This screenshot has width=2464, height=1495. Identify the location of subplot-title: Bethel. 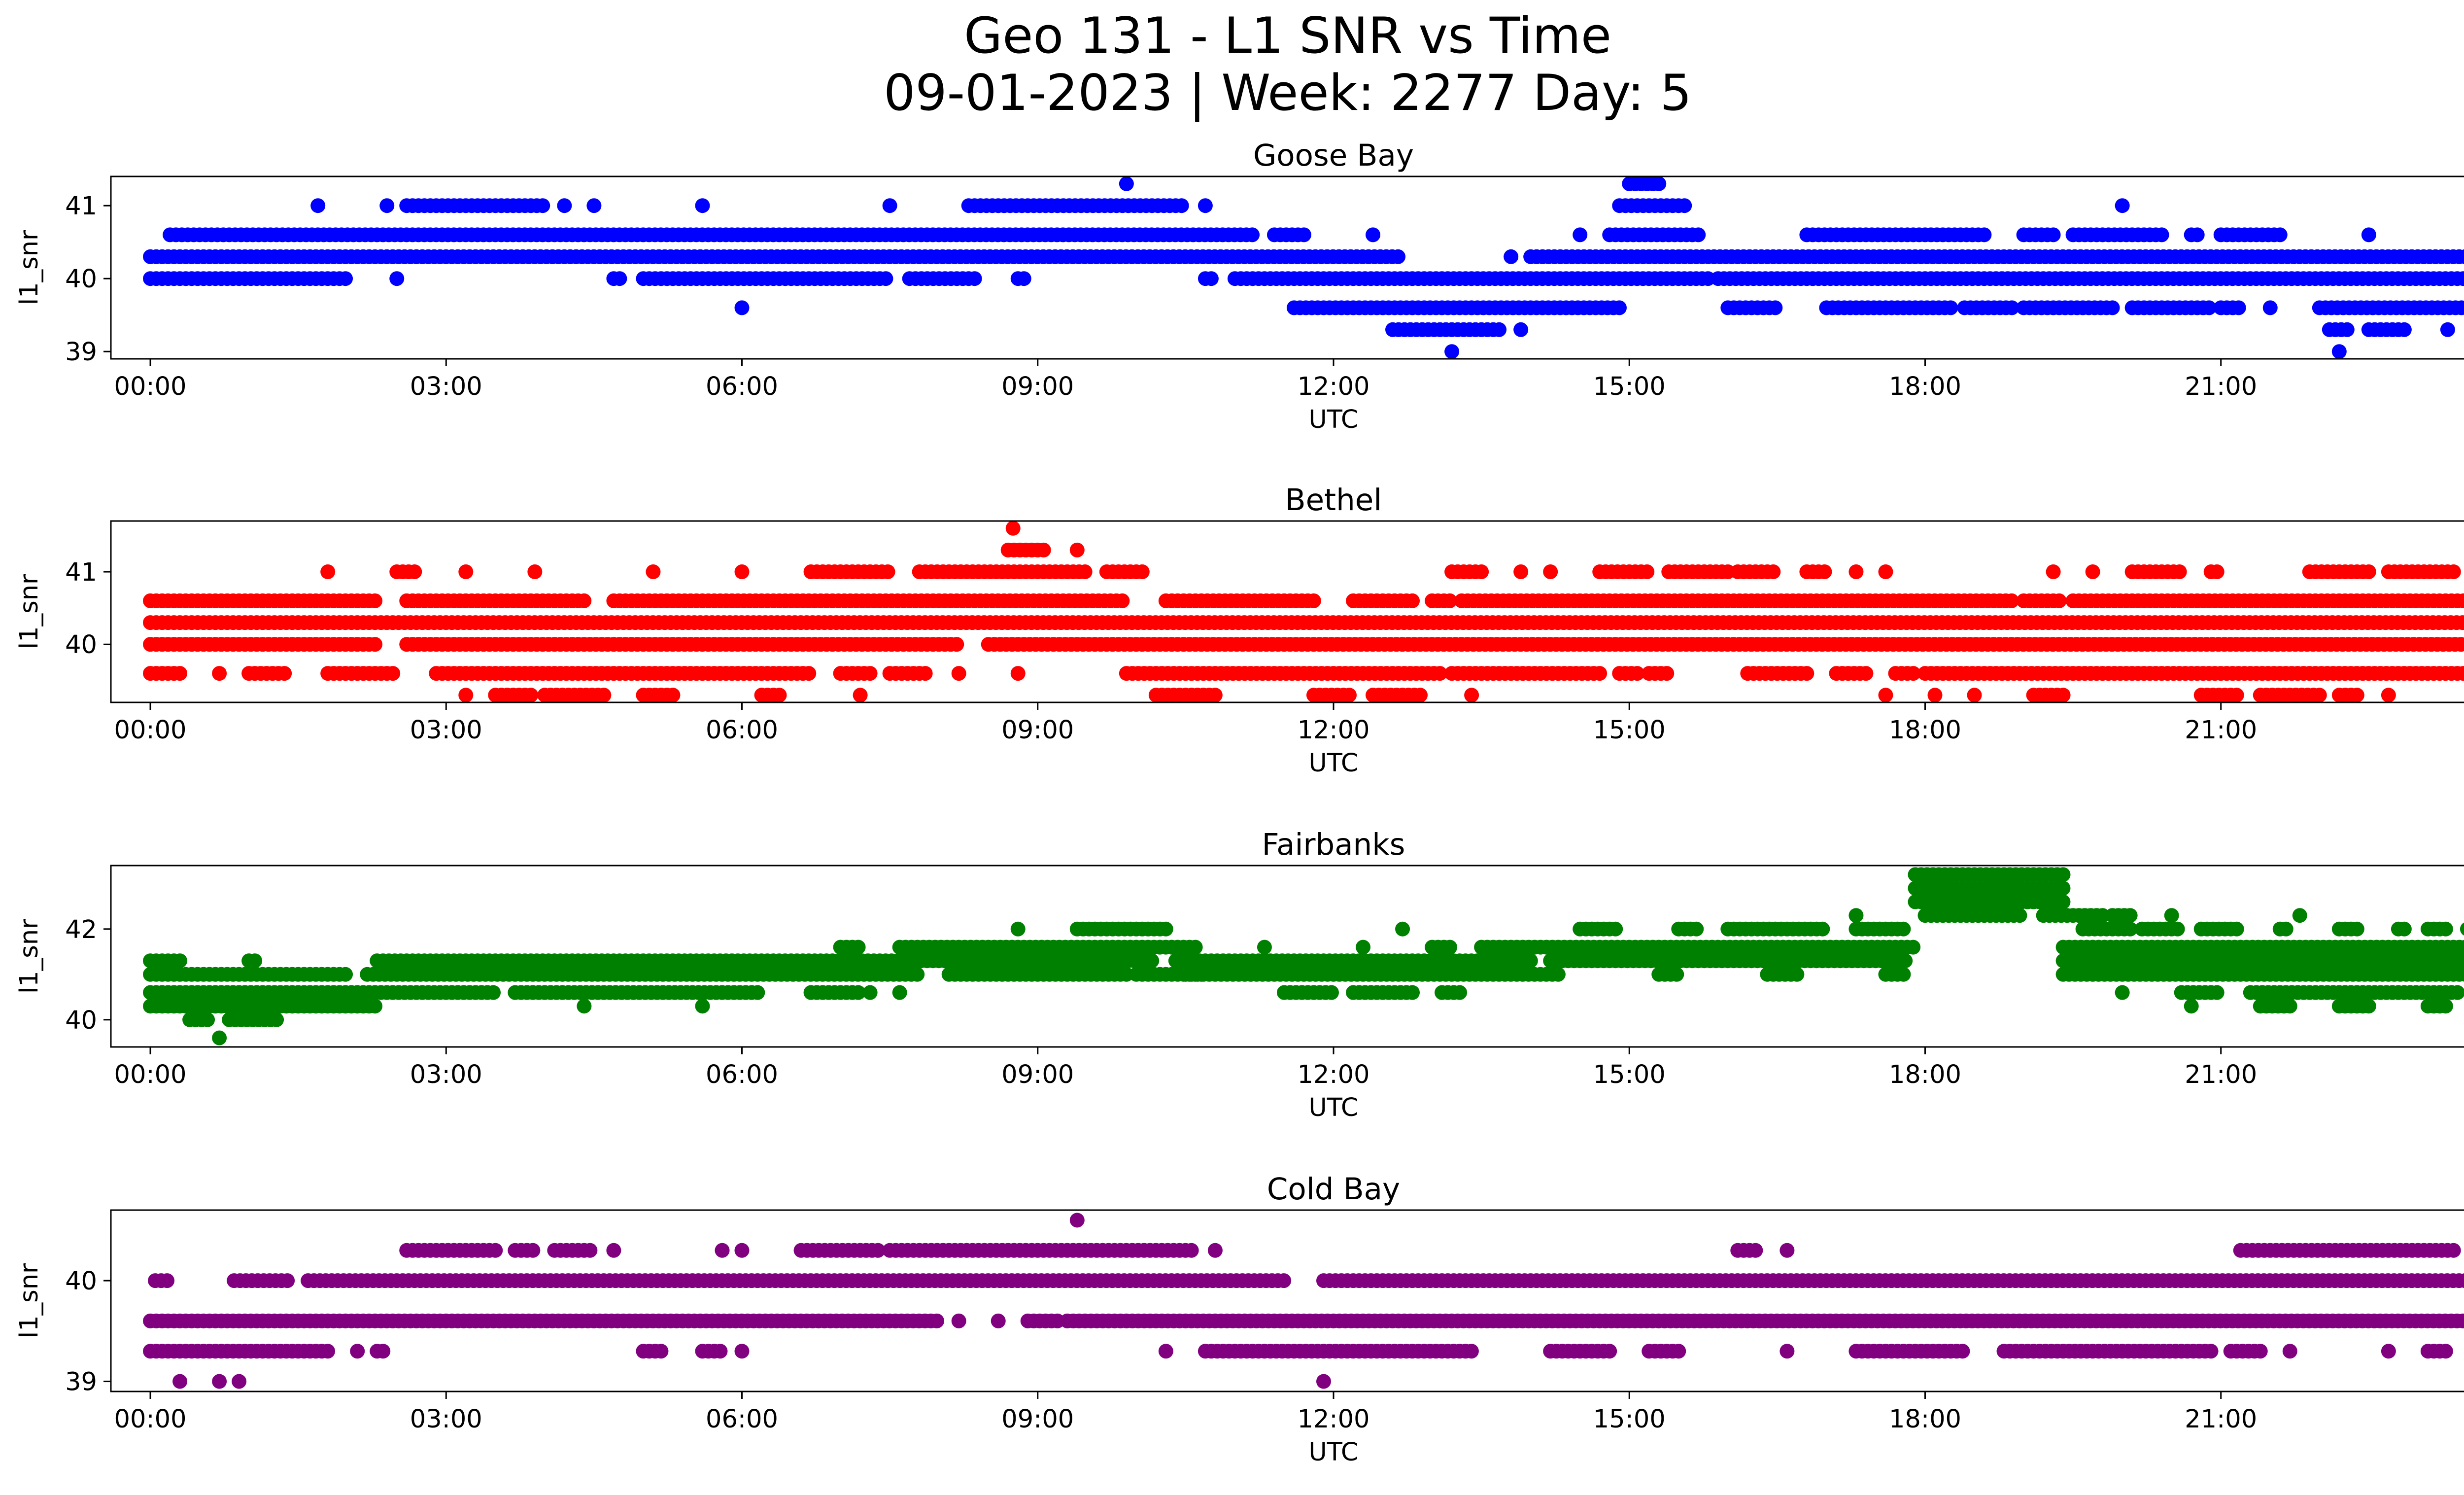
(1333, 500).